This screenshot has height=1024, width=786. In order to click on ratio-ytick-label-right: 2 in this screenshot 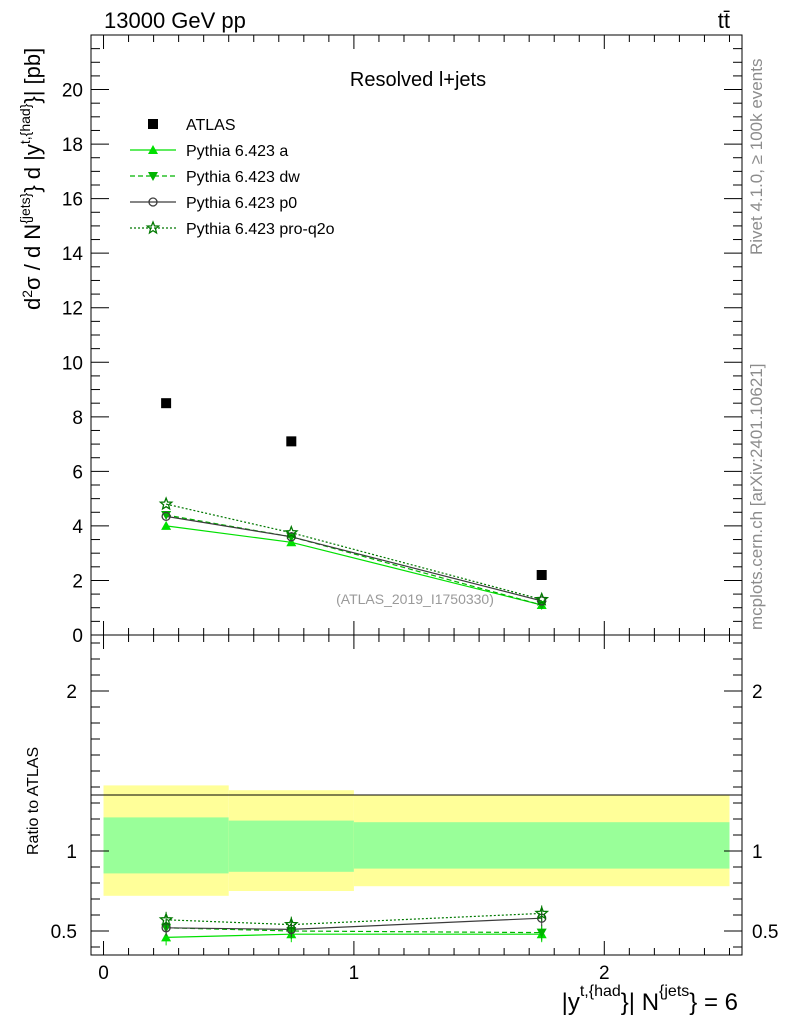, I will do `click(757, 692)`.